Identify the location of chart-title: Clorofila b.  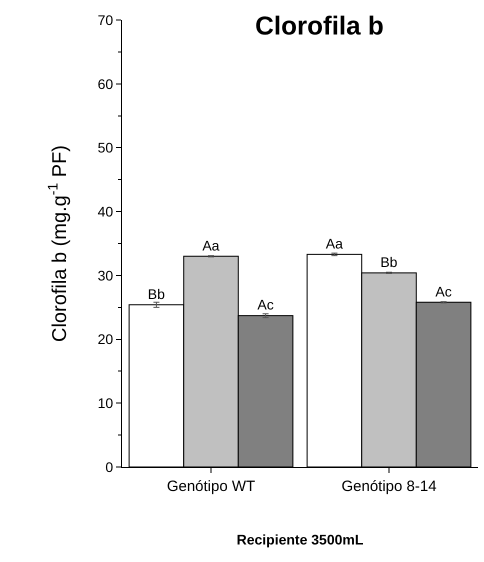
(319, 25).